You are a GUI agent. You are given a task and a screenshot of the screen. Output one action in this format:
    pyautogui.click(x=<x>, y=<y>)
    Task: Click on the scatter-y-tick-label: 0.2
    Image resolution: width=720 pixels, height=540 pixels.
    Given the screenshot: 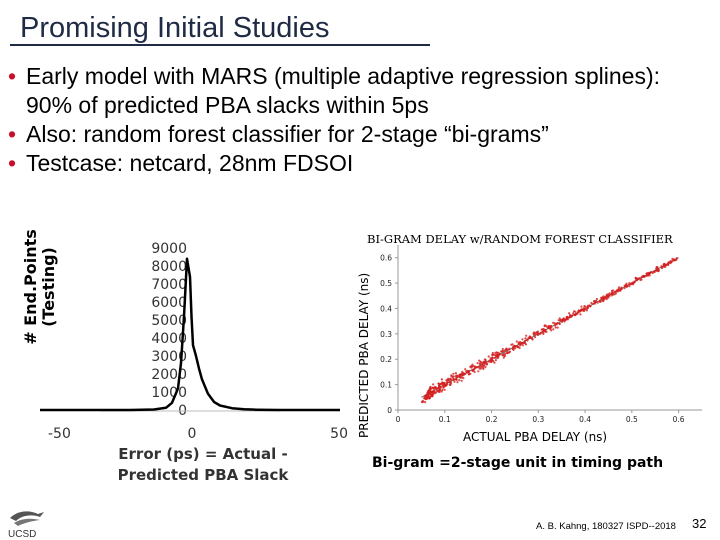 What is the action you would take?
    pyautogui.click(x=386, y=359)
    